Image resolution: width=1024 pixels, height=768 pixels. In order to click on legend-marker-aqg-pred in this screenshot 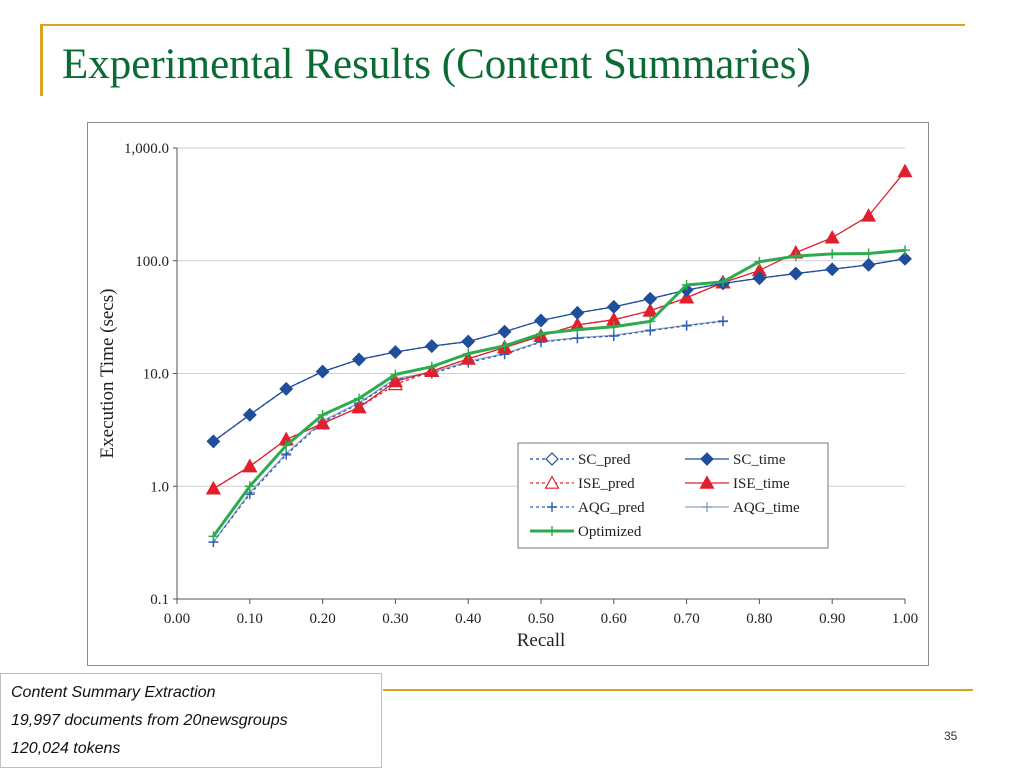, I will do `click(552, 507)`.